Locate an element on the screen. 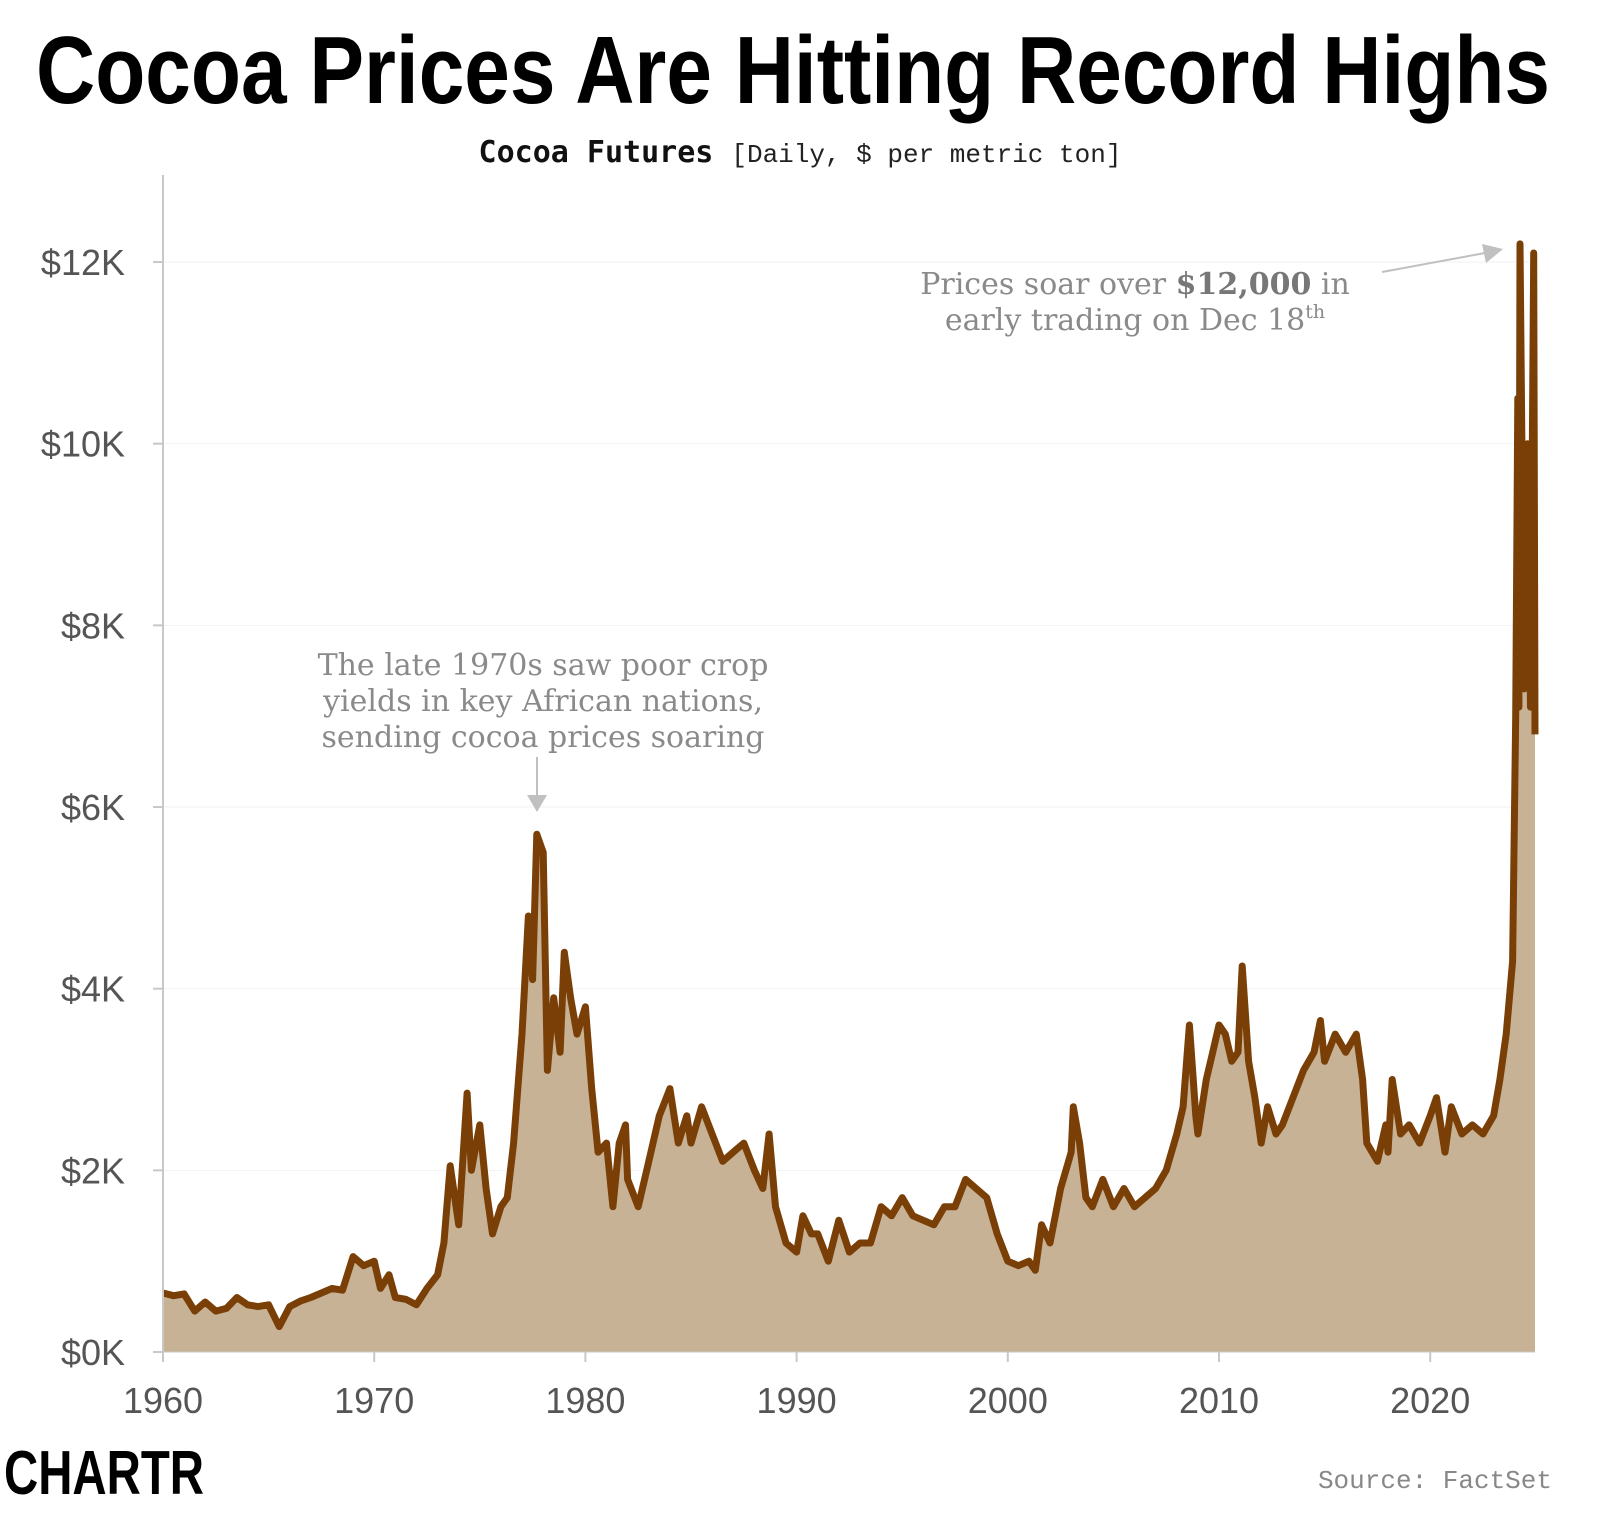 Image resolution: width=1600 pixels, height=1535 pixels. chart-subtitle: Cocoa Futures [Daily, $ per metric ton] is located at coordinates (800, 152).